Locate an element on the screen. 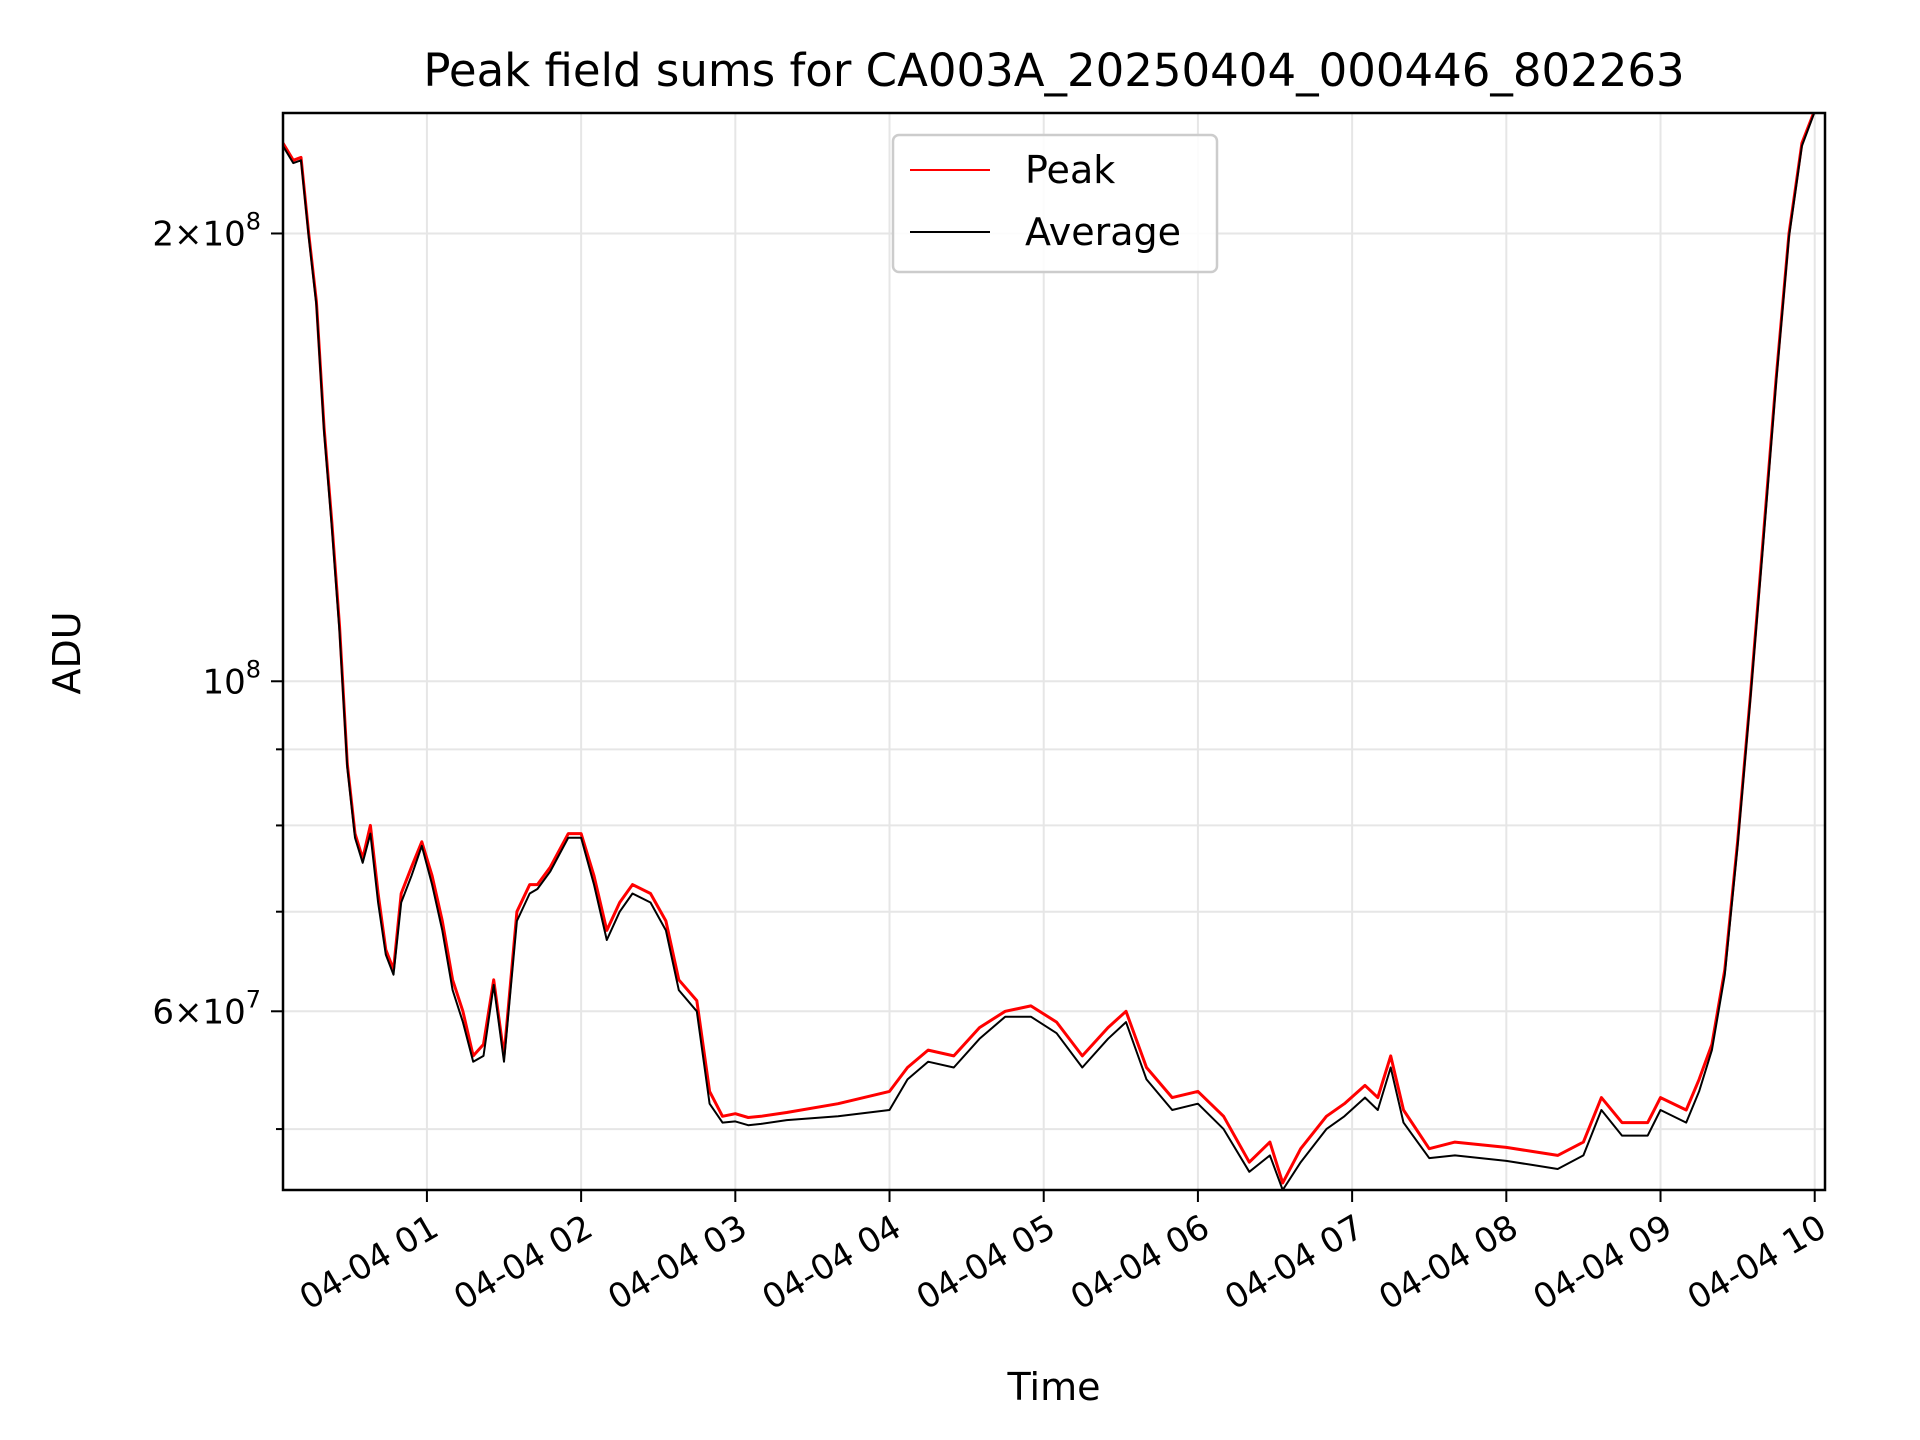 The image size is (1920, 1440). x-tick-label: 04-04 05 is located at coordinates (986, 1262).